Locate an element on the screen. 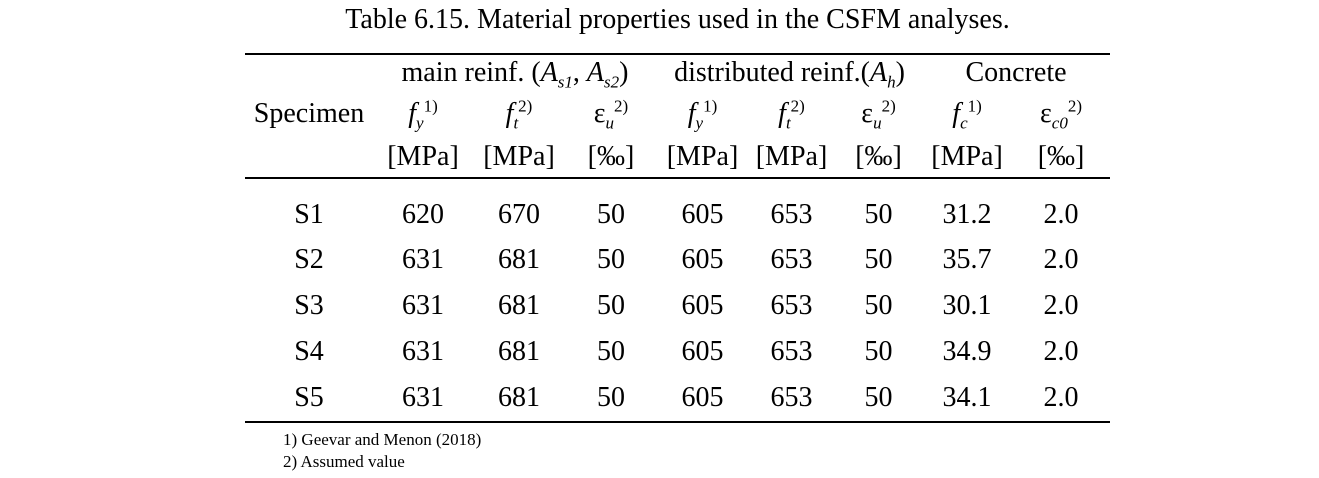 The width and height of the screenshot is (1319, 478). value-cell: 34.1 is located at coordinates (967, 397).